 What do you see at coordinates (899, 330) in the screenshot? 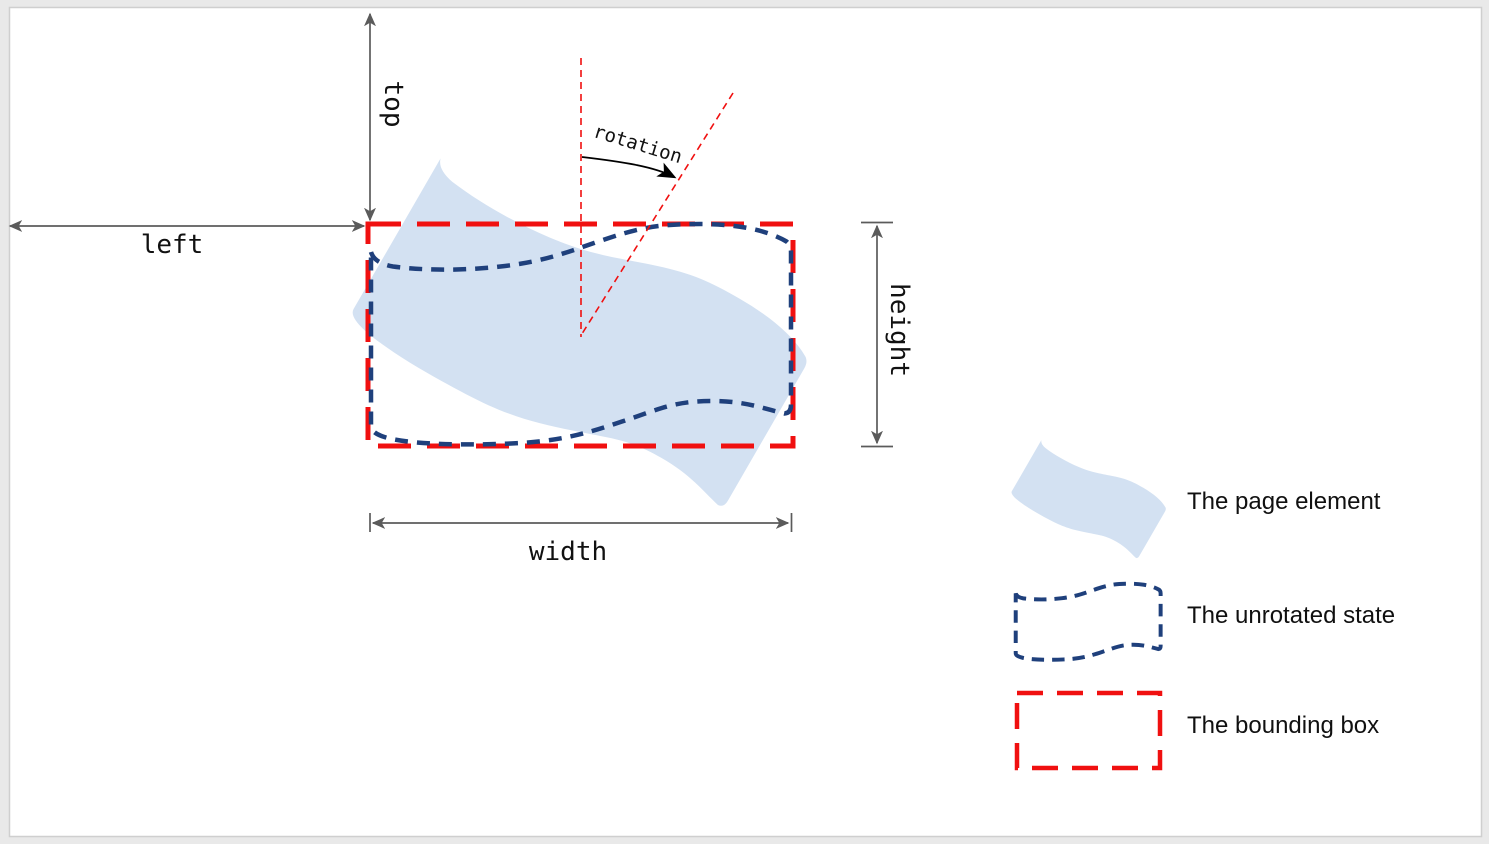
I see `height-label: height` at bounding box center [899, 330].